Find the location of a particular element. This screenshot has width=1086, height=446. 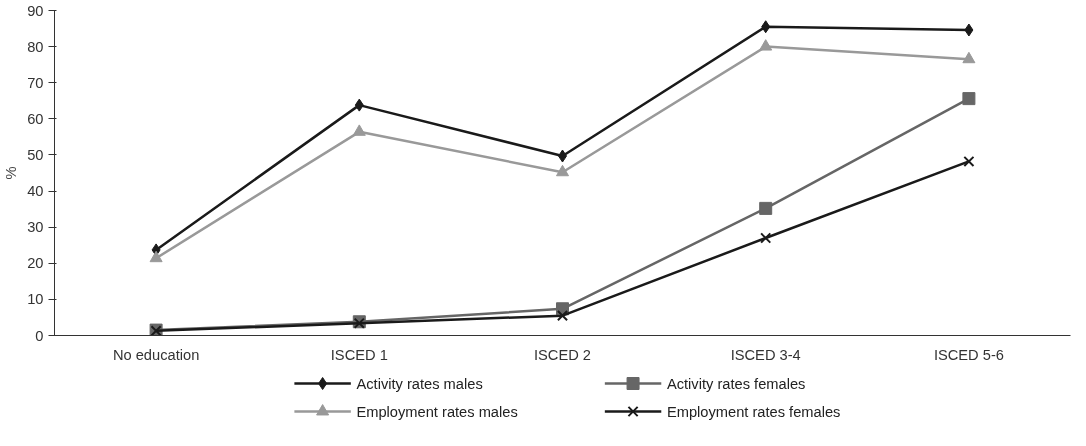

legend-label: Activity rates females is located at coordinates (736, 383).